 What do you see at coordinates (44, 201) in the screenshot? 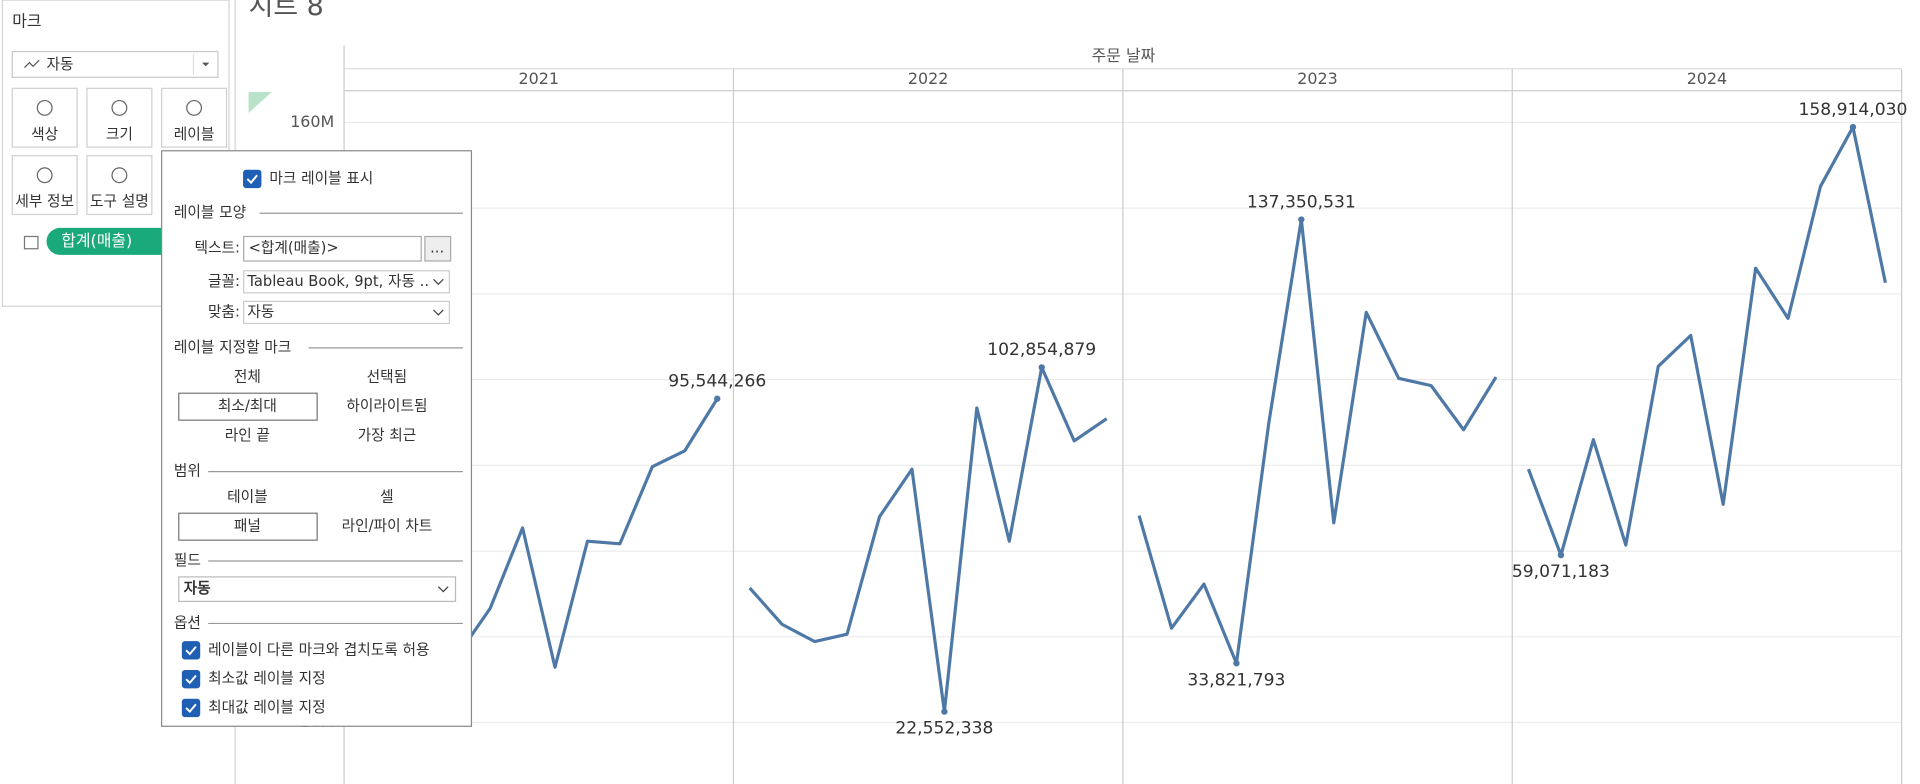
I see `button-label: 세부 정보` at bounding box center [44, 201].